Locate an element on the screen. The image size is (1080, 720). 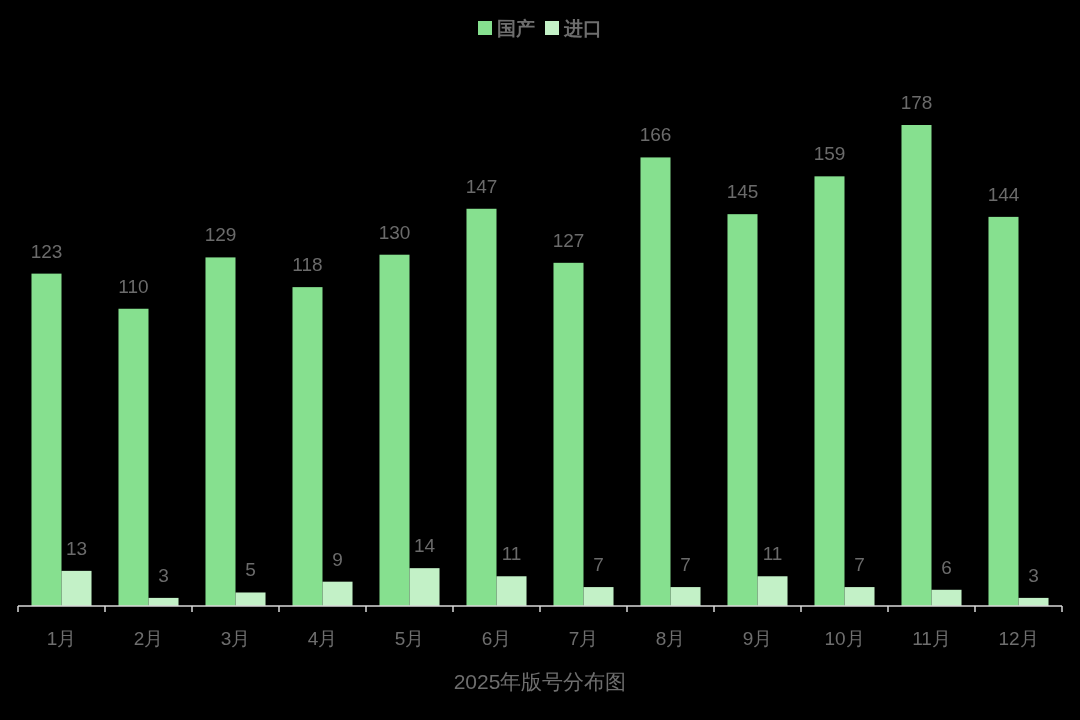
legend-label: 进口 is located at coordinates (582, 28).